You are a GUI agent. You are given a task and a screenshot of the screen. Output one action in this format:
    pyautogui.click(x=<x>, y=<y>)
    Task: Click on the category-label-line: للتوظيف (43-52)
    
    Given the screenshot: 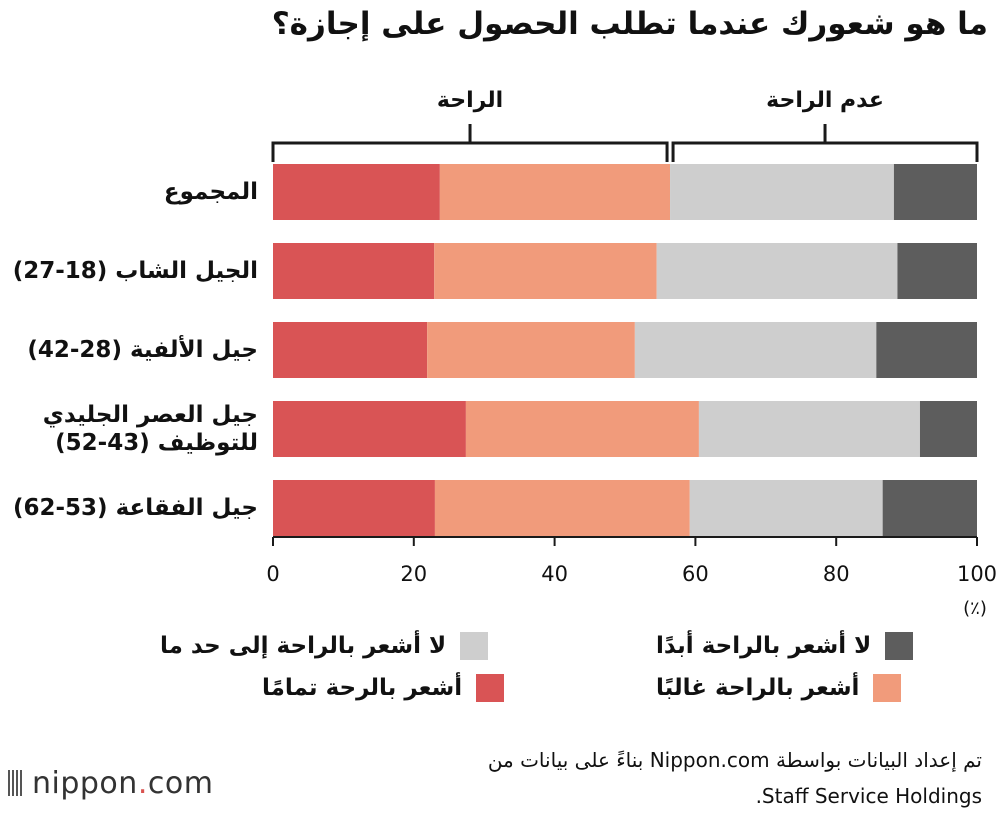 What is the action you would take?
    pyautogui.click(x=156, y=443)
    